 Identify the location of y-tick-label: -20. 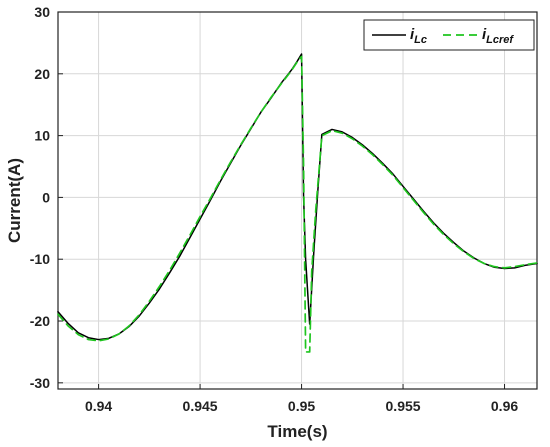
(40, 321).